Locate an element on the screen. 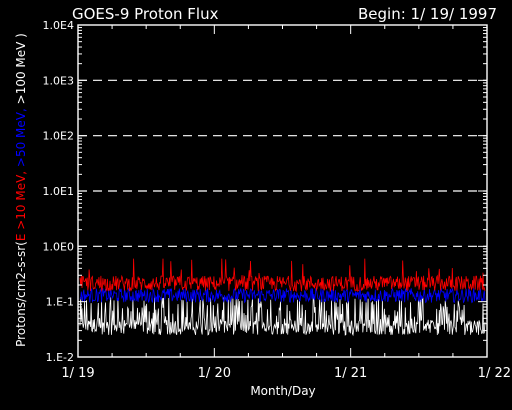 The height and width of the screenshot is (410, 512). y-tick-label: 1.0E0 is located at coordinates (58, 246).